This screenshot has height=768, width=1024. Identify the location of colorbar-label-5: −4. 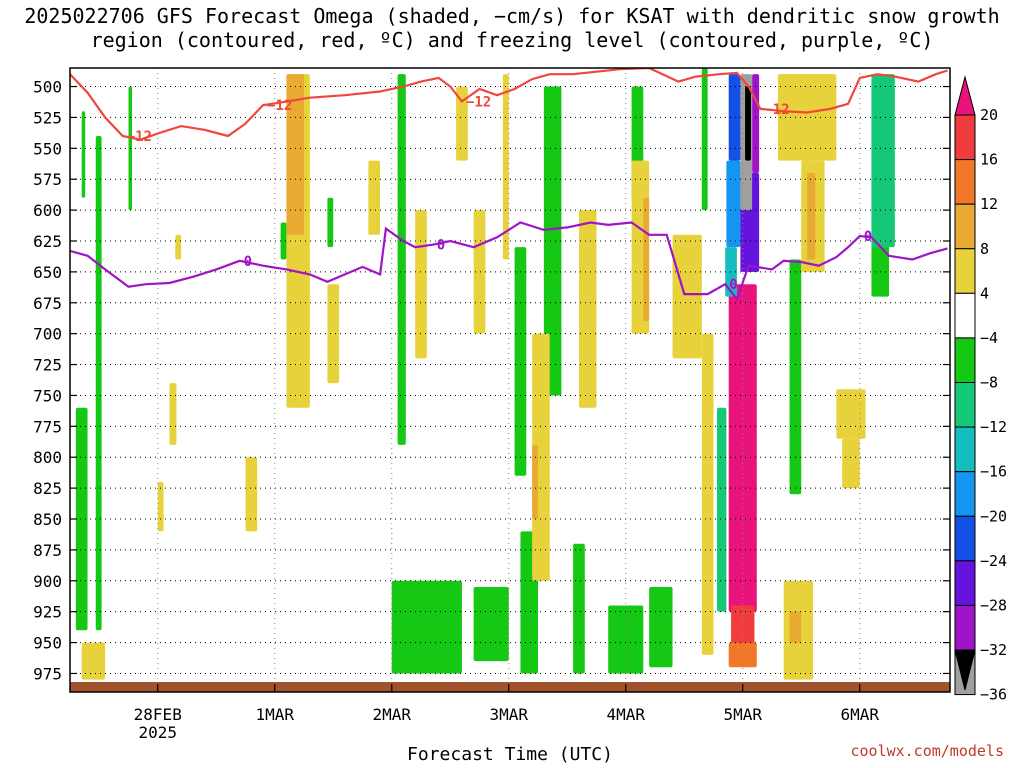
(989, 338).